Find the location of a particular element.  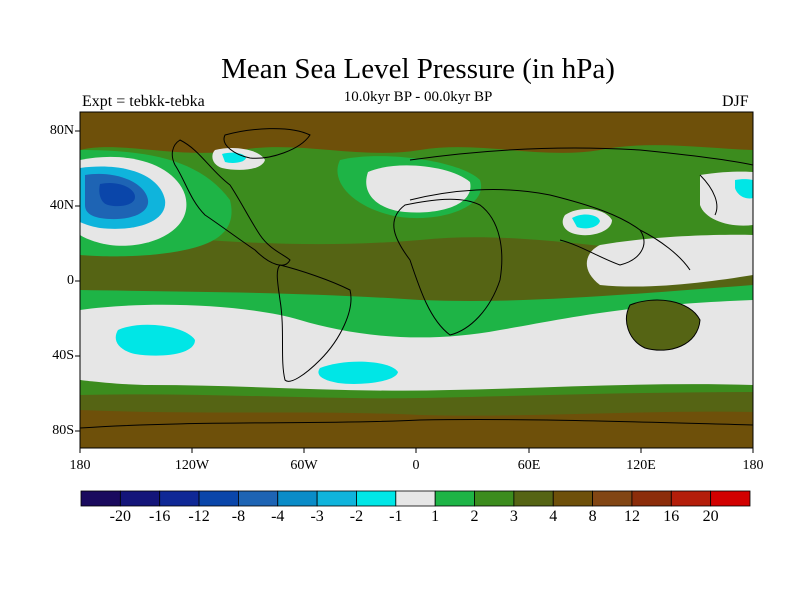

lon-label: 0 is located at coordinates (416, 465).